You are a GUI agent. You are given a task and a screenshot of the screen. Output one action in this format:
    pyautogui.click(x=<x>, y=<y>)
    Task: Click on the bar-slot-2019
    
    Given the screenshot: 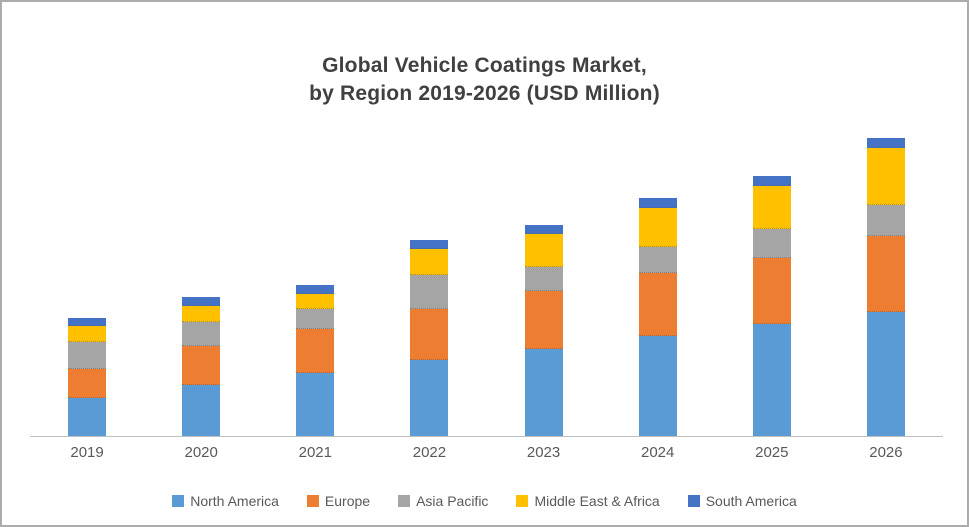 What is the action you would take?
    pyautogui.click(x=87, y=377)
    